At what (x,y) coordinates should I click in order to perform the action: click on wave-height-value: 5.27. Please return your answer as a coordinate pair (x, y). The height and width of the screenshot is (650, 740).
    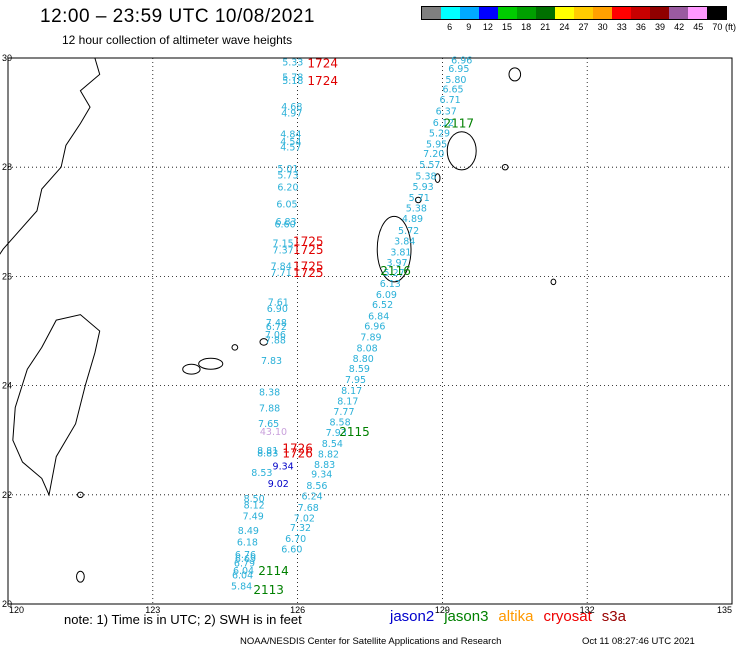
    Looking at the image, I should click on (394, 273).